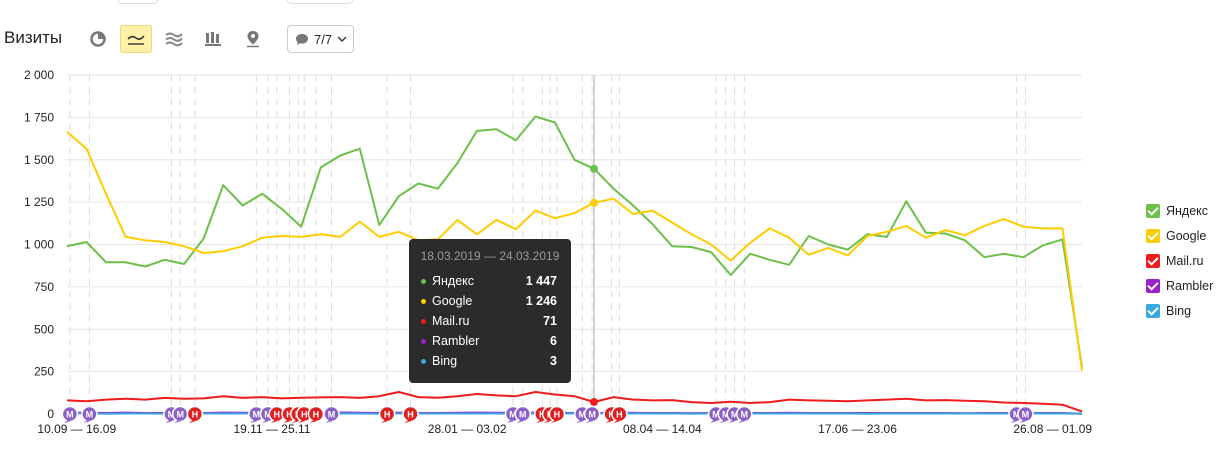 This screenshot has width=1221, height=471. Describe the element at coordinates (213, 39) in the screenshot. I see `bar-chart-button` at that location.